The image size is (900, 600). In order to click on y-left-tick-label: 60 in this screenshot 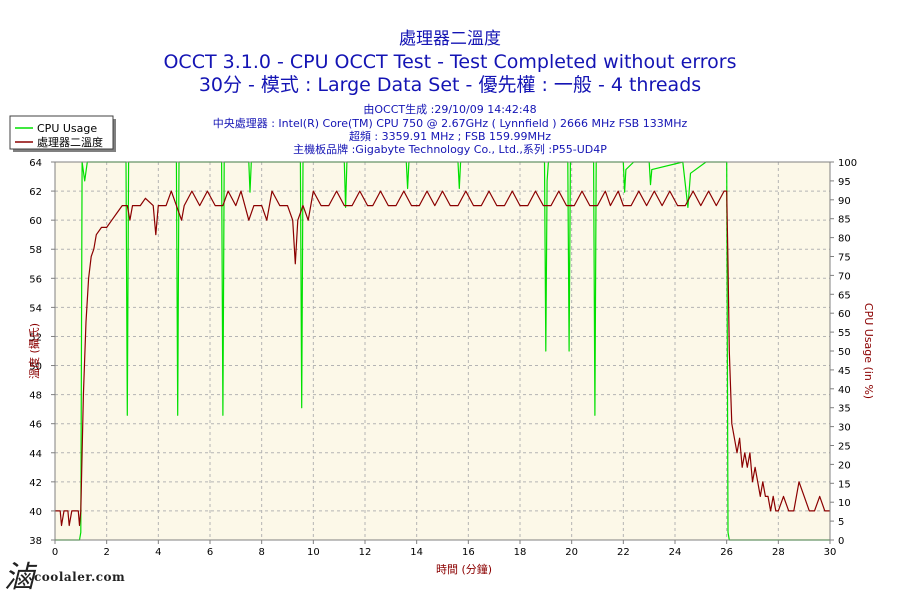, I will do `click(35, 221)`.